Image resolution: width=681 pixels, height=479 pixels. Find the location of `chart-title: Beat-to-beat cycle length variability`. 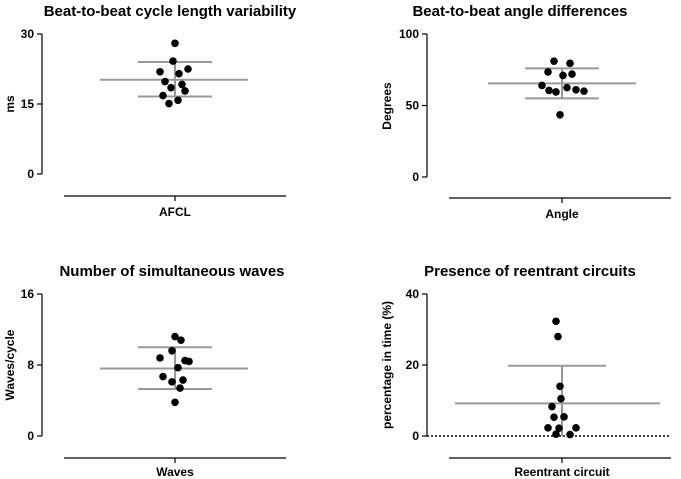

chart-title: Beat-to-beat cycle length variability is located at coordinates (170, 11).